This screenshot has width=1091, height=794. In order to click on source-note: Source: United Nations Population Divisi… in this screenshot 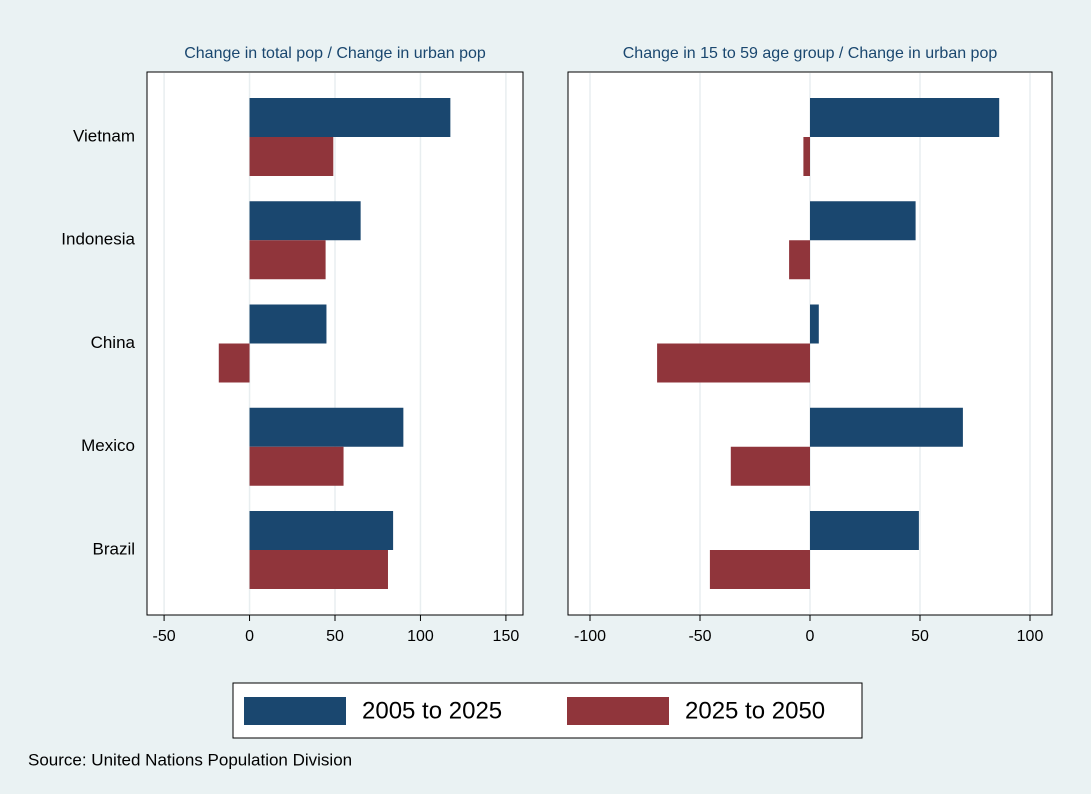, I will do `click(190, 759)`.